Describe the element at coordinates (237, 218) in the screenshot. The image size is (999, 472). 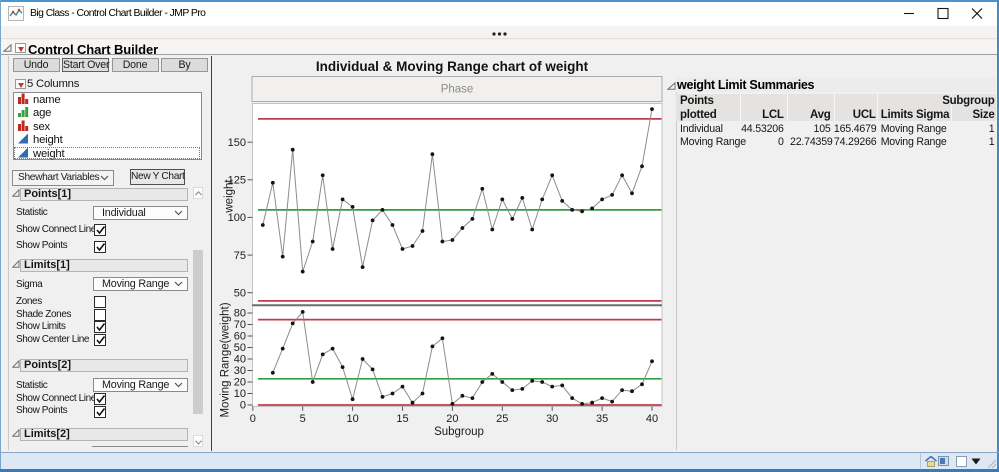
I see `svg-text: 100` at that location.